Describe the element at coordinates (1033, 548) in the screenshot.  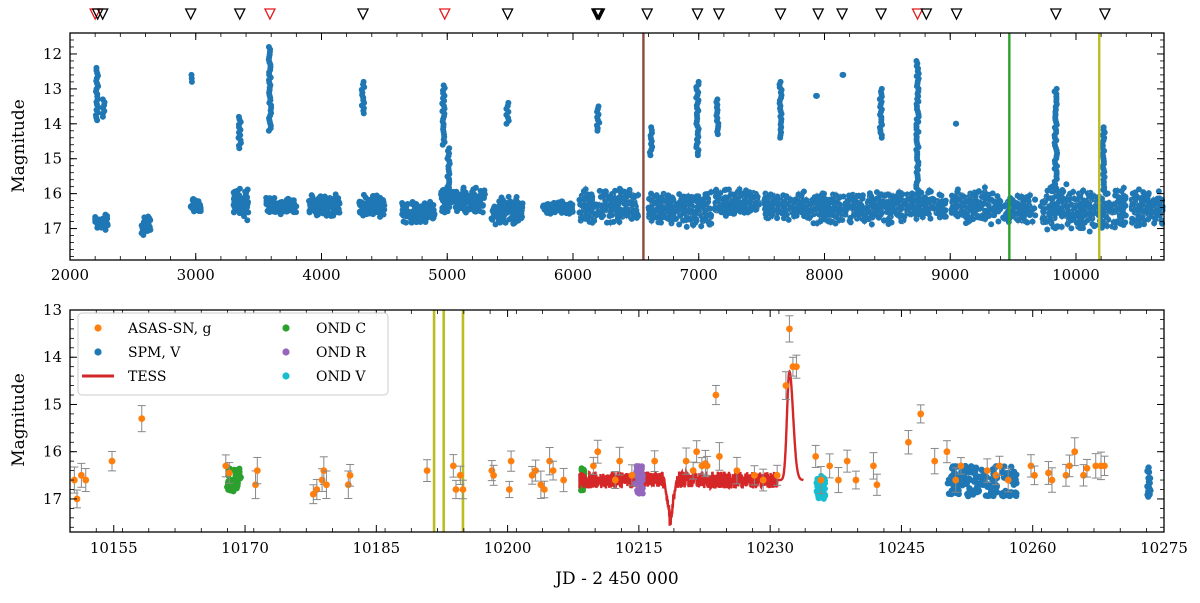
I see `bottom-xtick-label: 10260` at that location.